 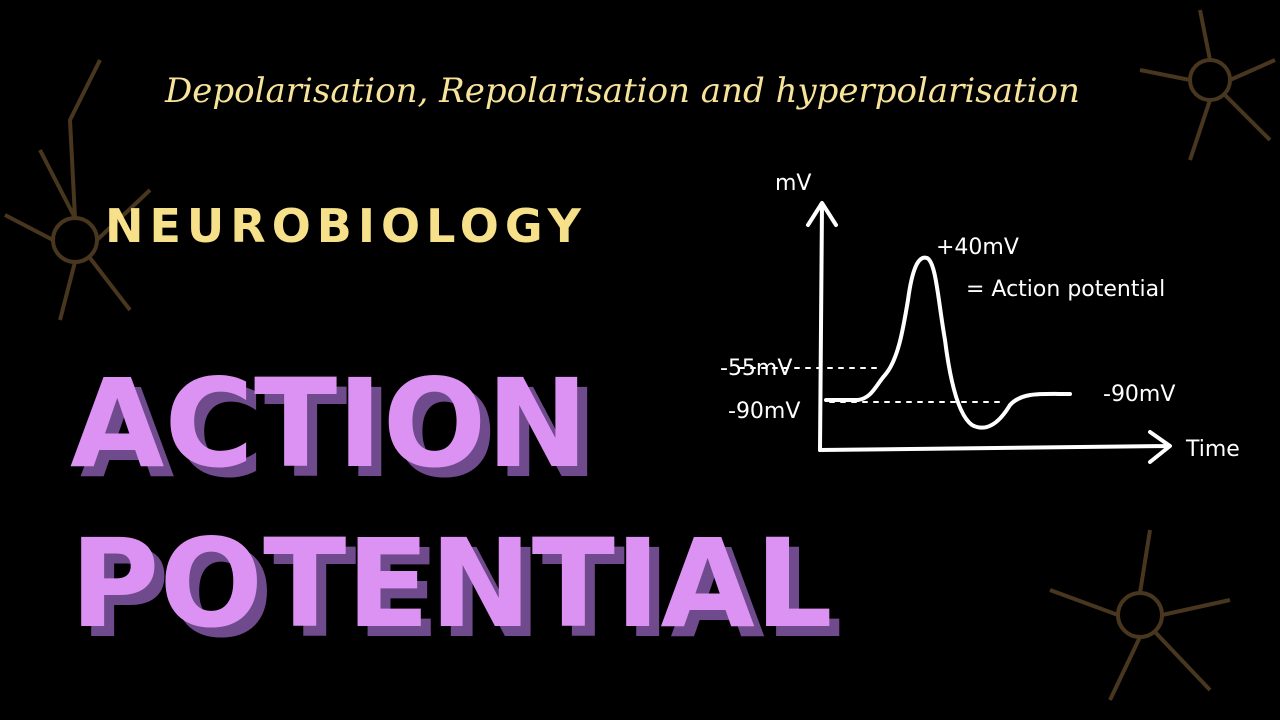 I want to click on peak-note: = Action potential, so click(x=1065, y=289).